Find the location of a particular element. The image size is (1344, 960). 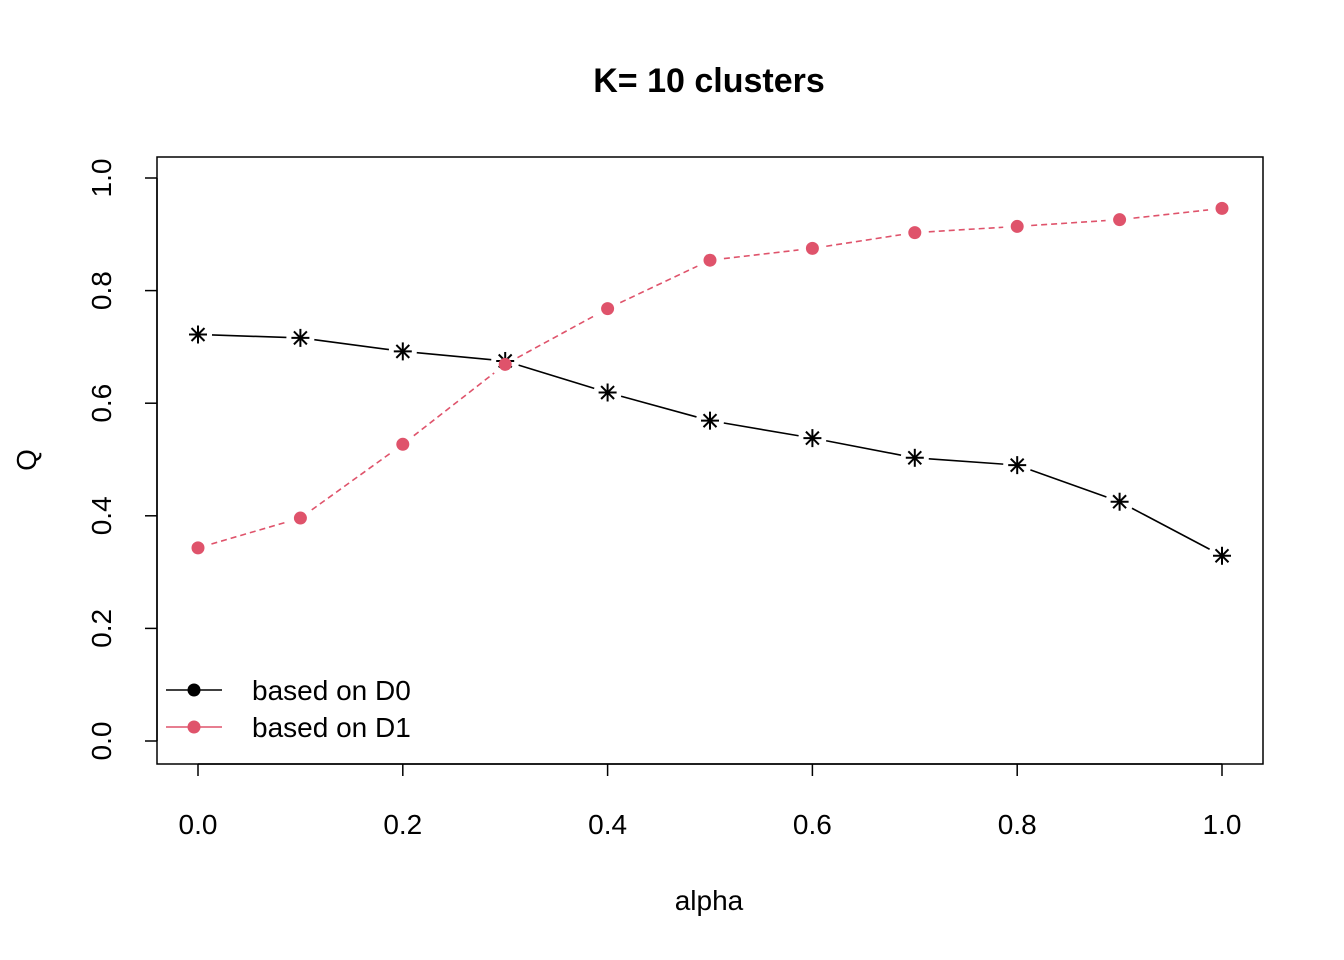

legend-item-1: based on D1 is located at coordinates (288, 727).